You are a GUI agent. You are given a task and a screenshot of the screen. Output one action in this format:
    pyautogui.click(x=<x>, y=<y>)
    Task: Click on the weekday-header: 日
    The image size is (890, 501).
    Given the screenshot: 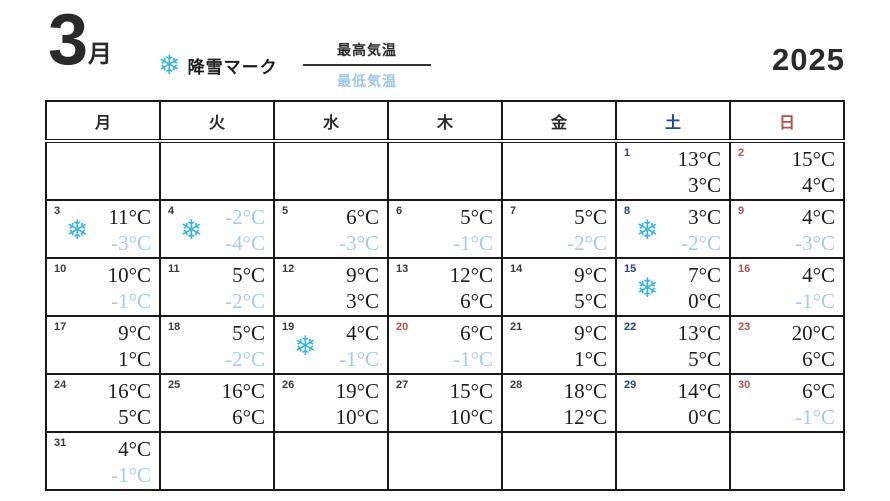 What is the action you would take?
    pyautogui.click(x=787, y=121)
    